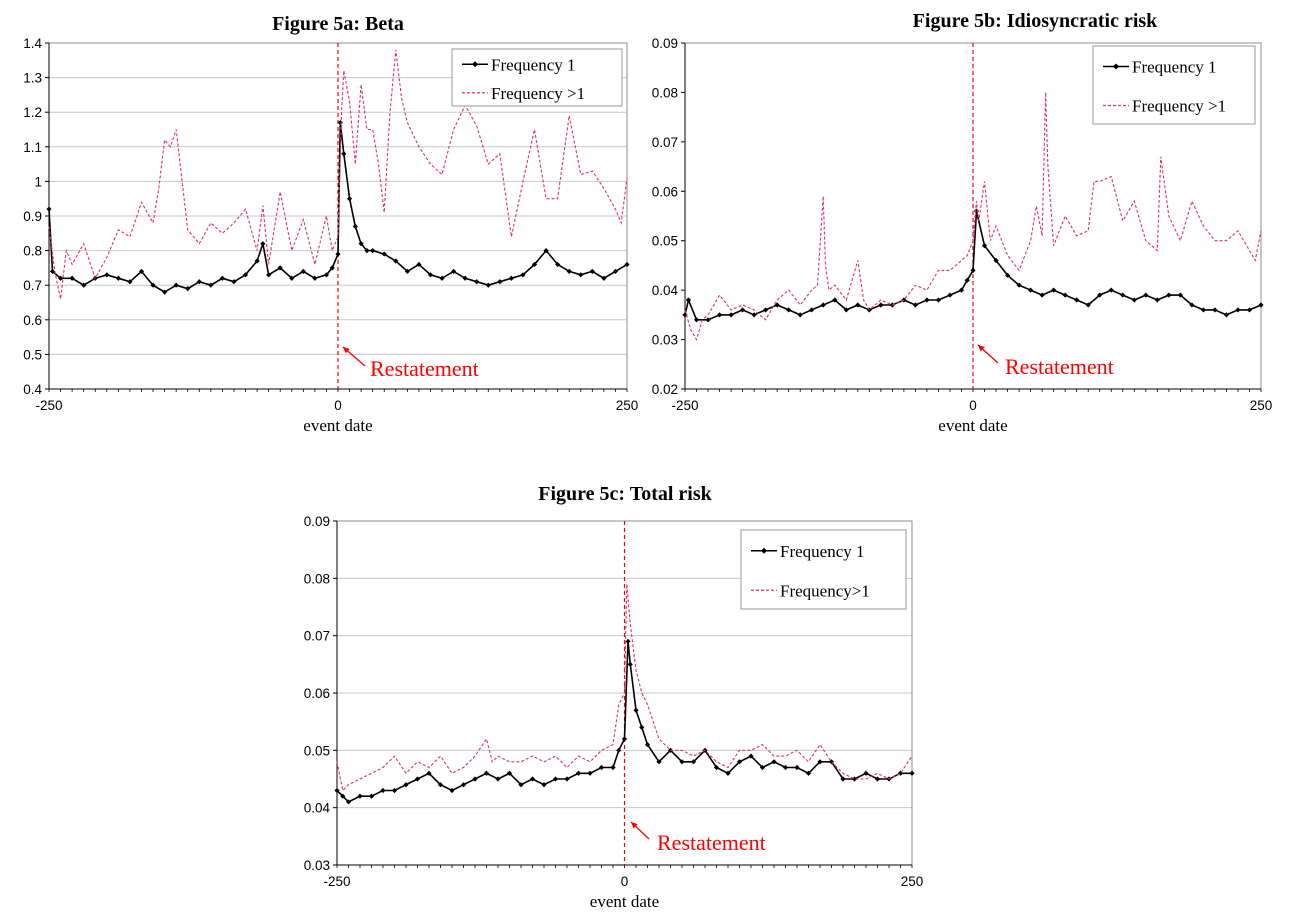 The width and height of the screenshot is (1289, 915). What do you see at coordinates (665, 290) in the screenshot?
I see `y-tick-label: 0.04` at bounding box center [665, 290].